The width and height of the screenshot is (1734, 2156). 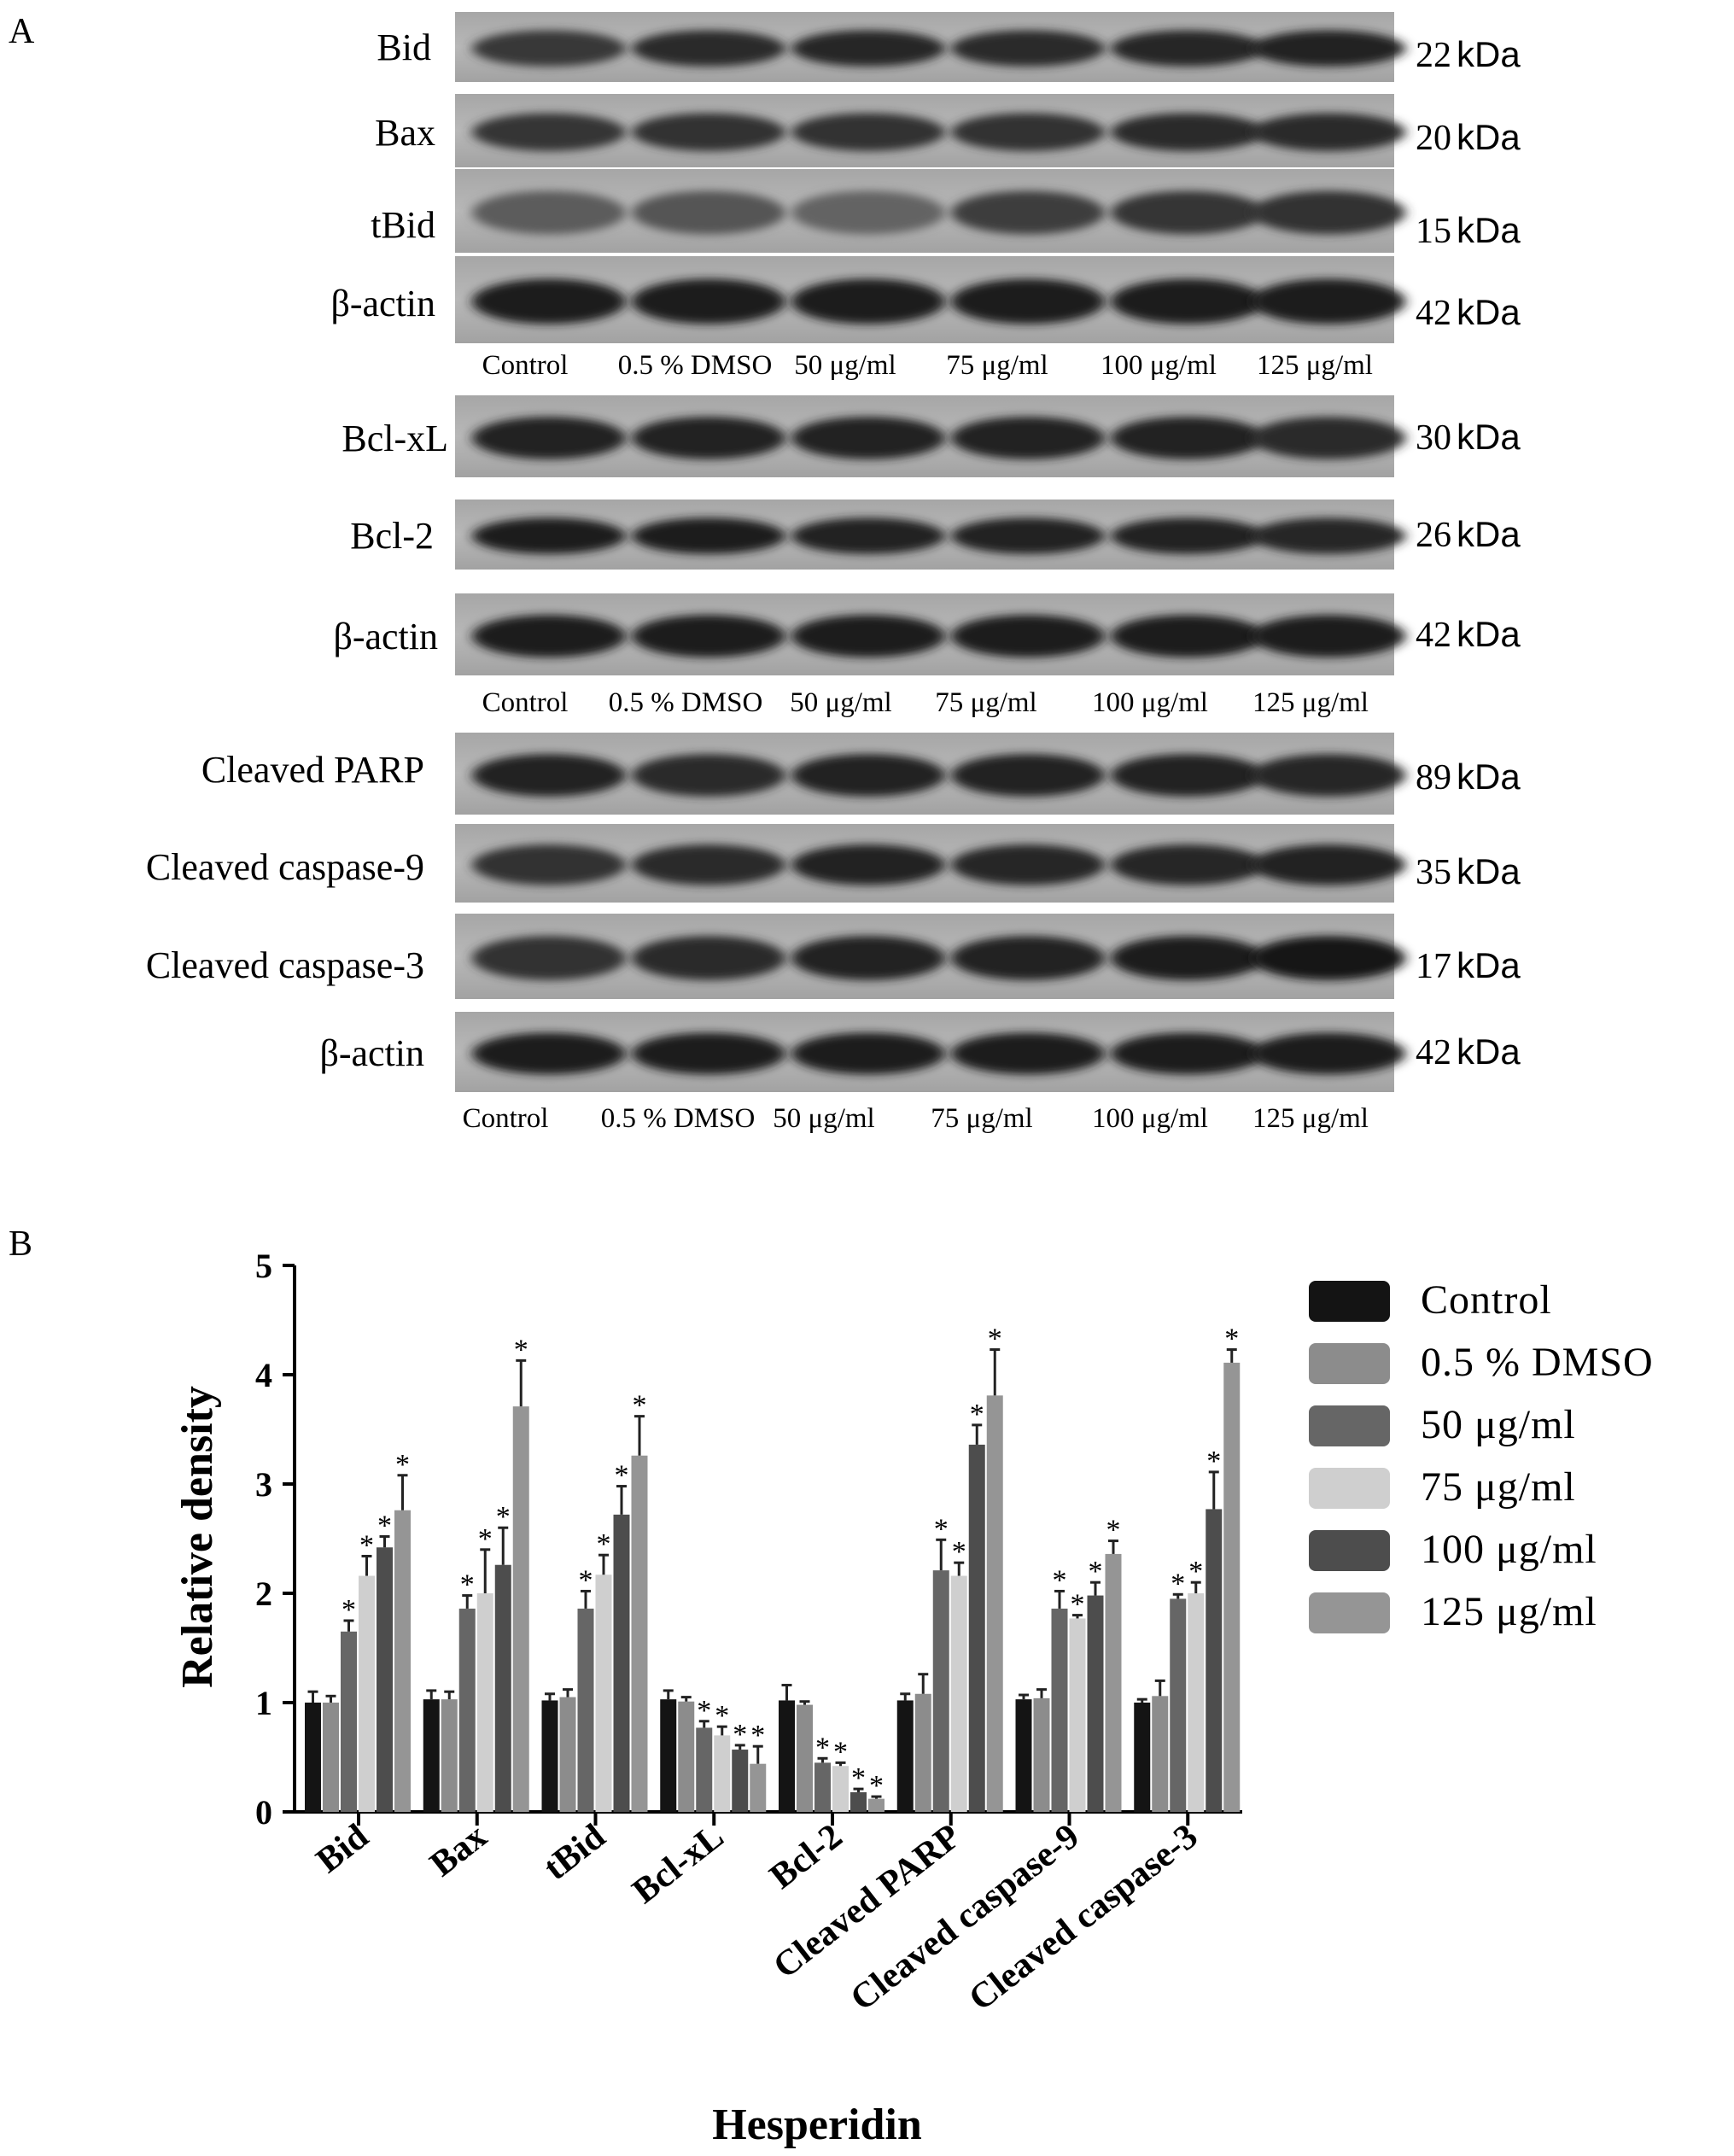 What do you see at coordinates (1468, 1051) in the screenshot?
I see `molecular-weight-label: 42 kDa` at bounding box center [1468, 1051].